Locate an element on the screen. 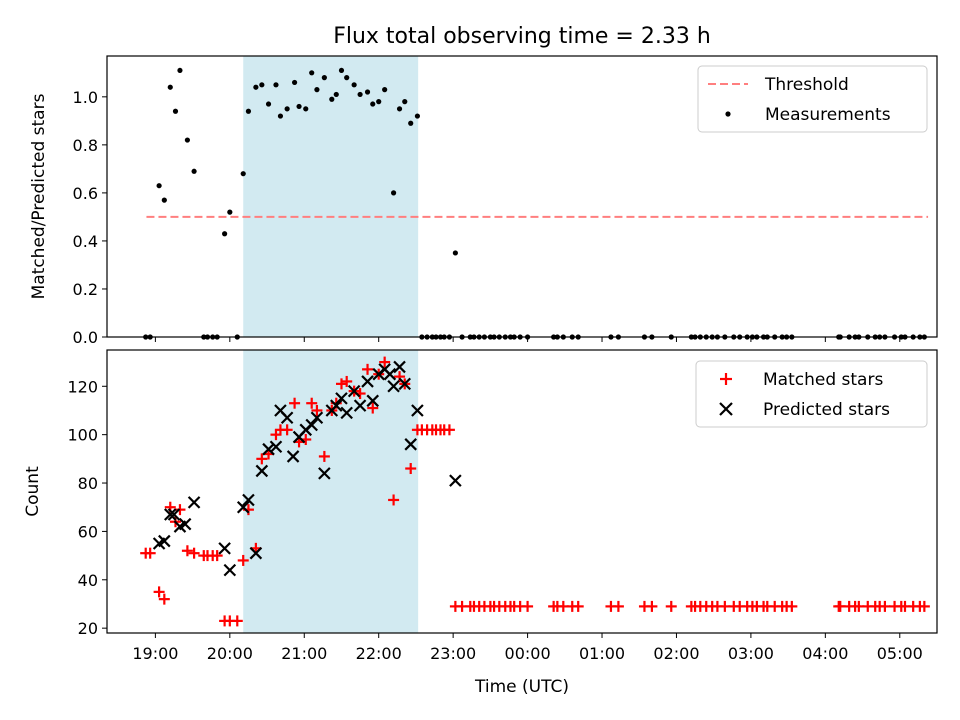 This screenshot has width=960, height=720. bottom-y-tick-label: 120 is located at coordinates (82, 386).